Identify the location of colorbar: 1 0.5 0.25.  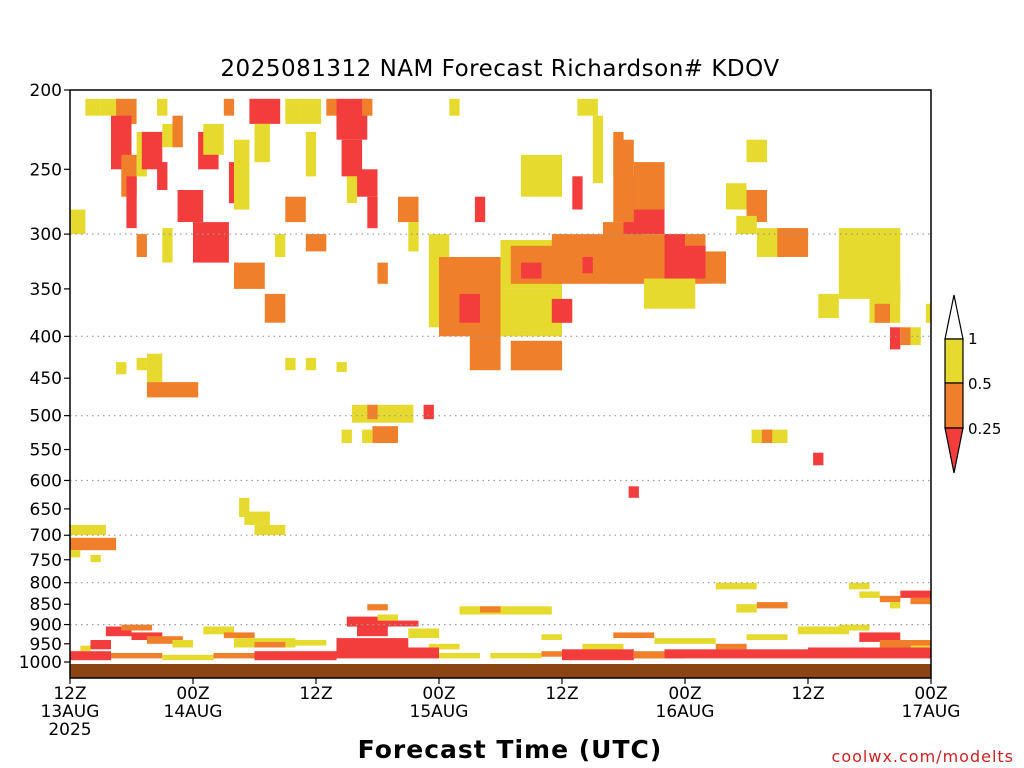
(972, 384).